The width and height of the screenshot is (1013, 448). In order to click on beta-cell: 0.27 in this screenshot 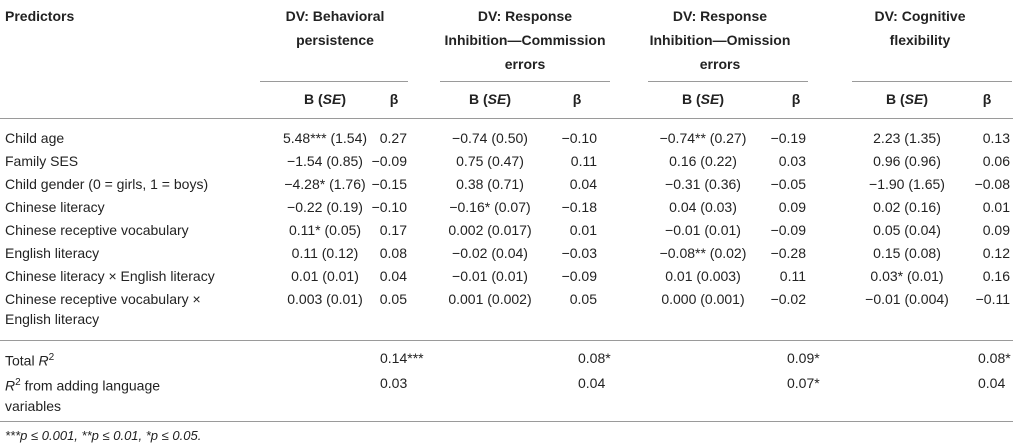, I will do `click(393, 138)`.